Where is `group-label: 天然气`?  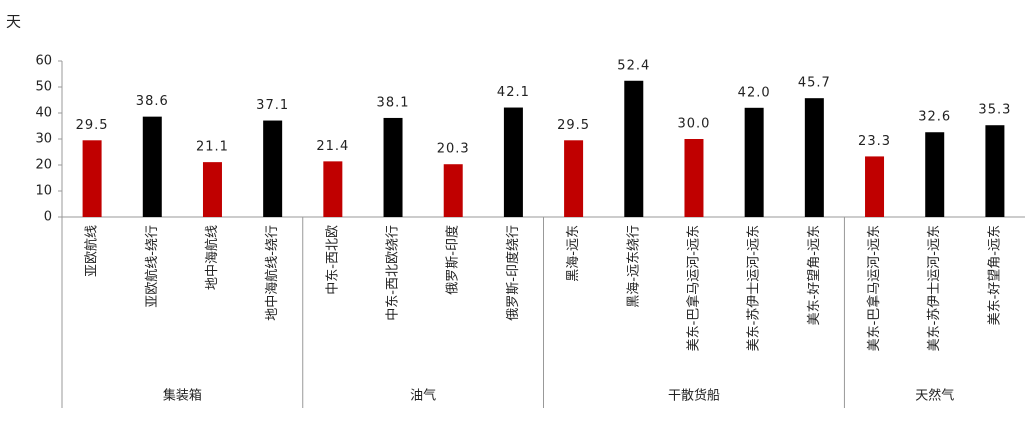
group-label: 天然气 is located at coordinates (934, 396).